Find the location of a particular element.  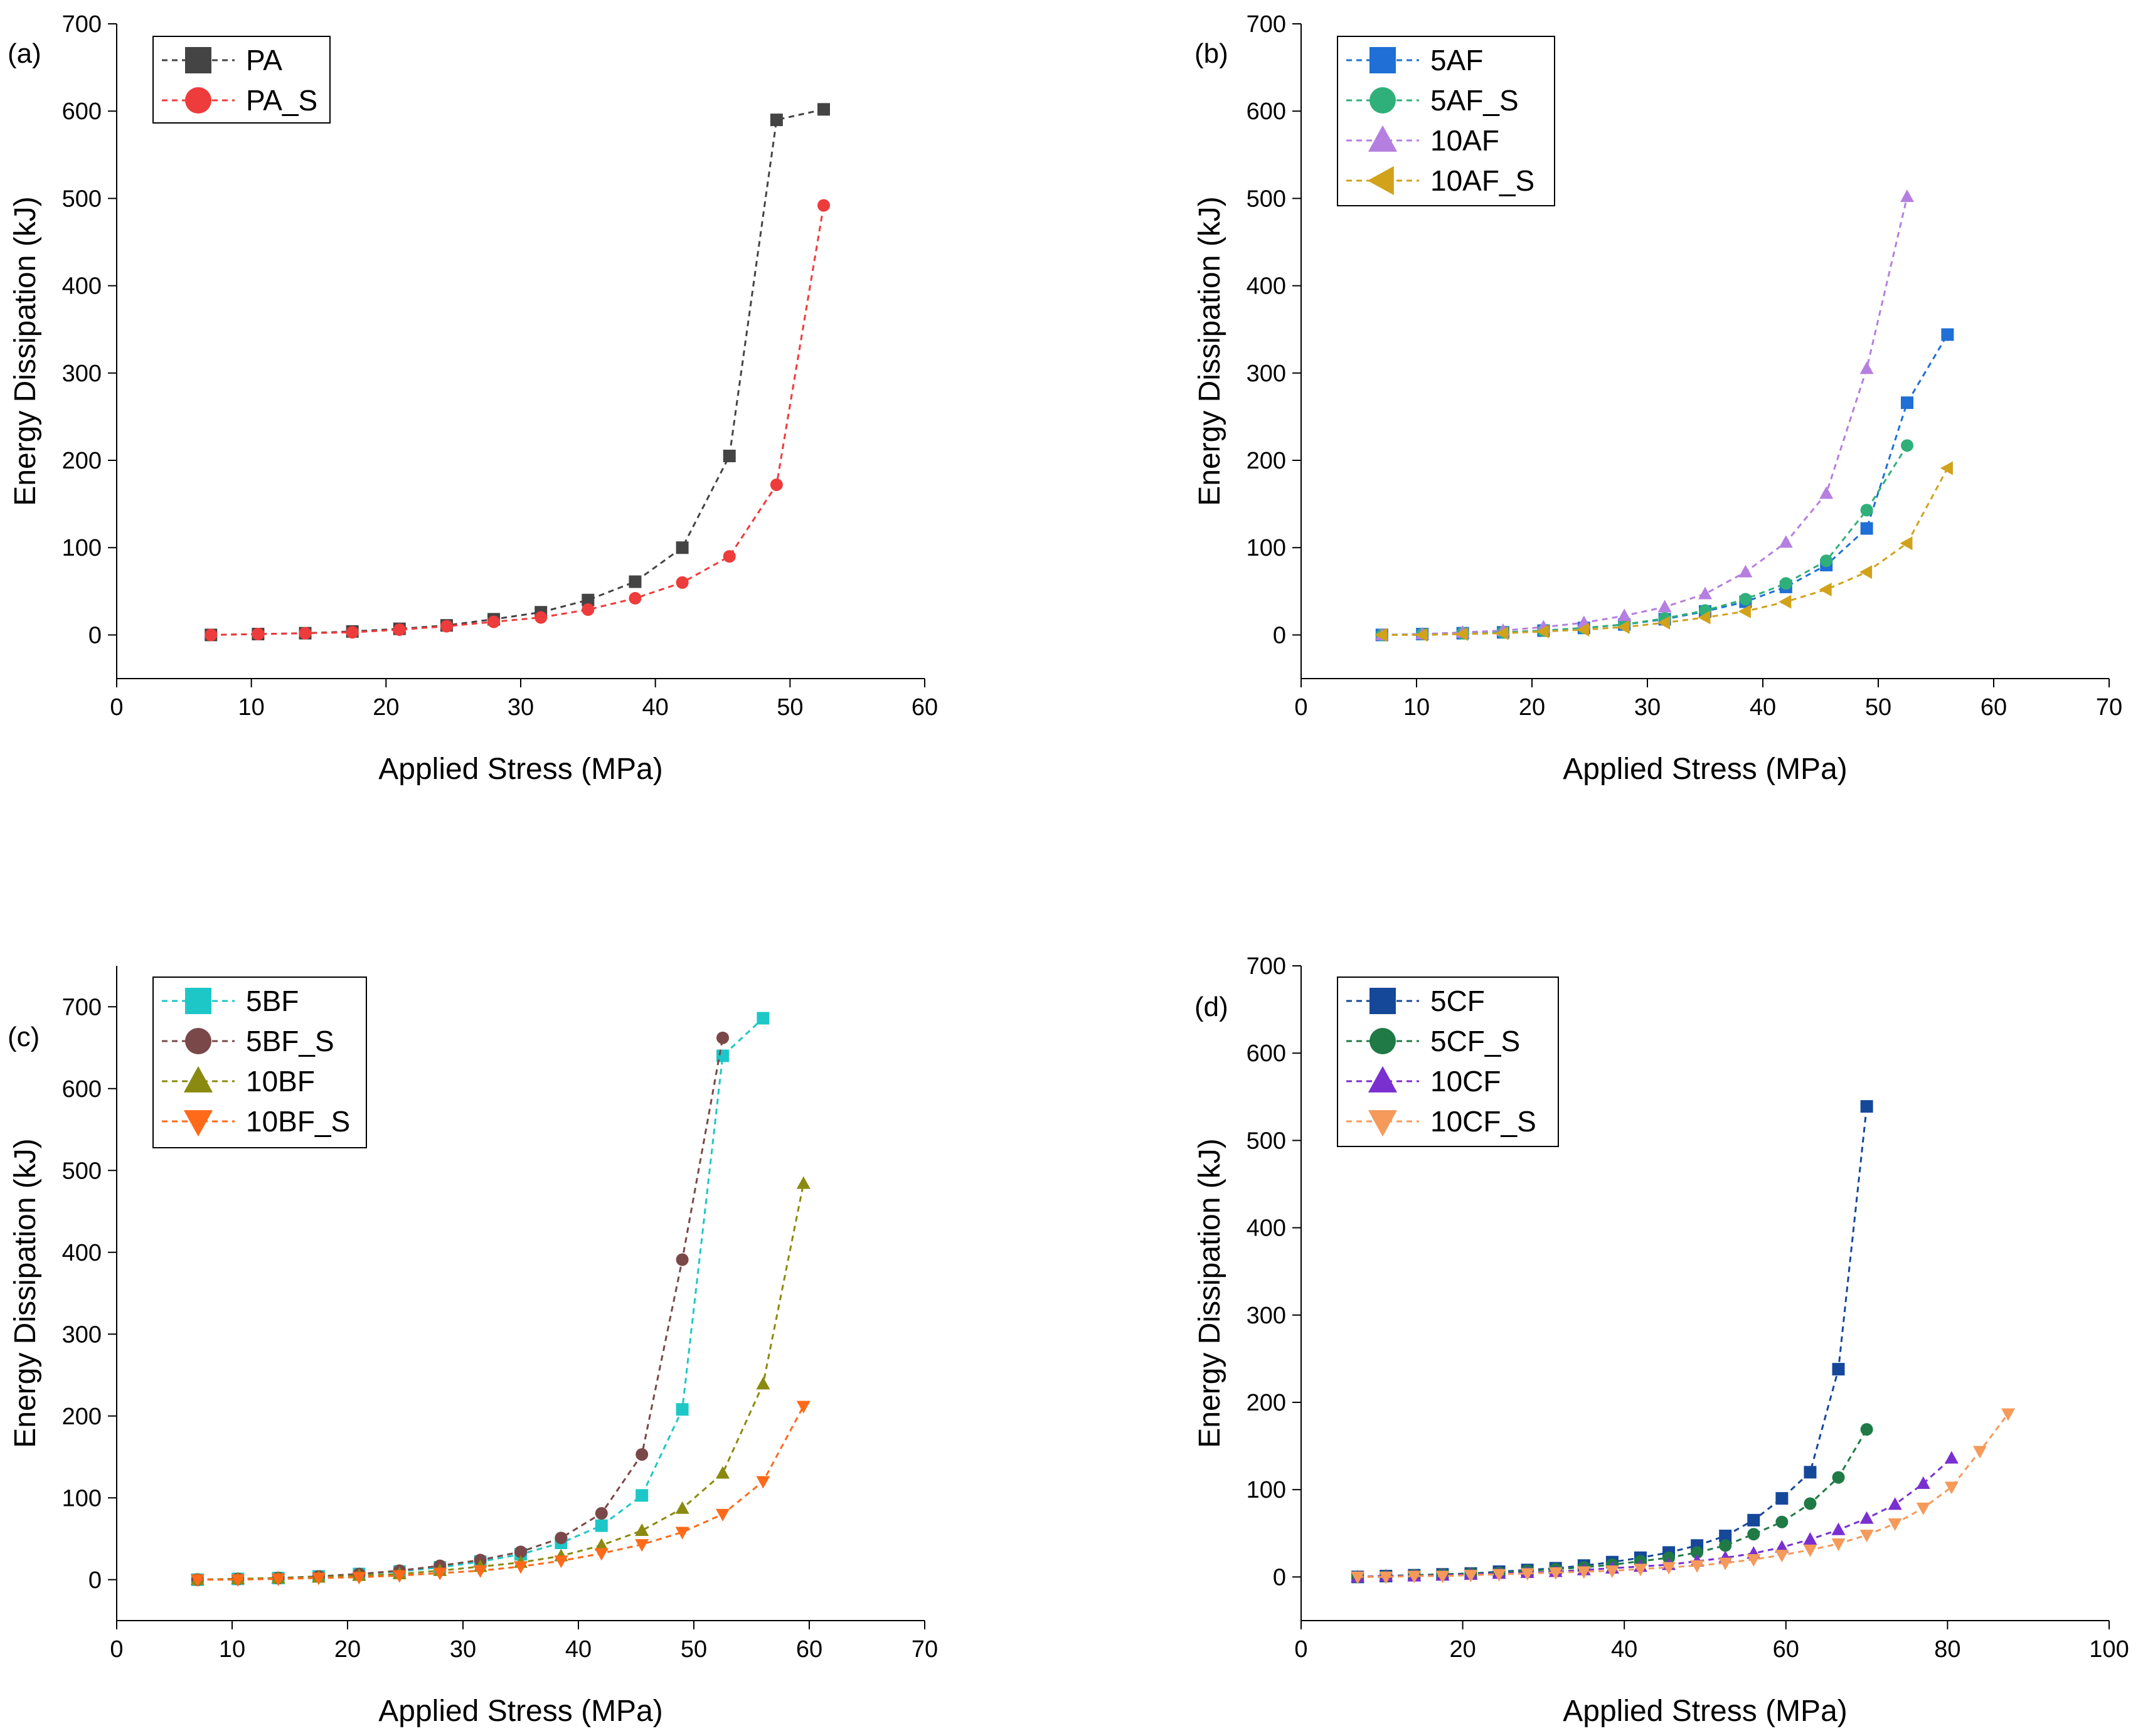

data-point-5AF_S is located at coordinates (1826, 561).